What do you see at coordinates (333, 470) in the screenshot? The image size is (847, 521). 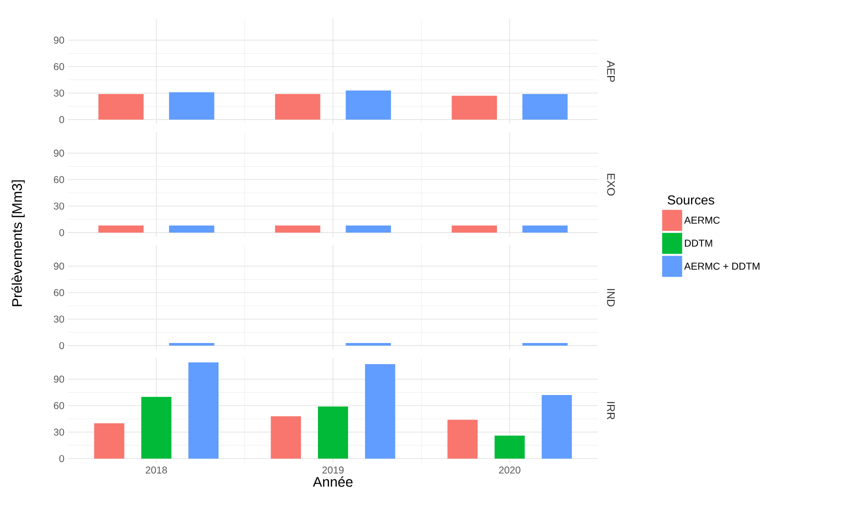 I see `x-tick-label: 2019` at bounding box center [333, 470].